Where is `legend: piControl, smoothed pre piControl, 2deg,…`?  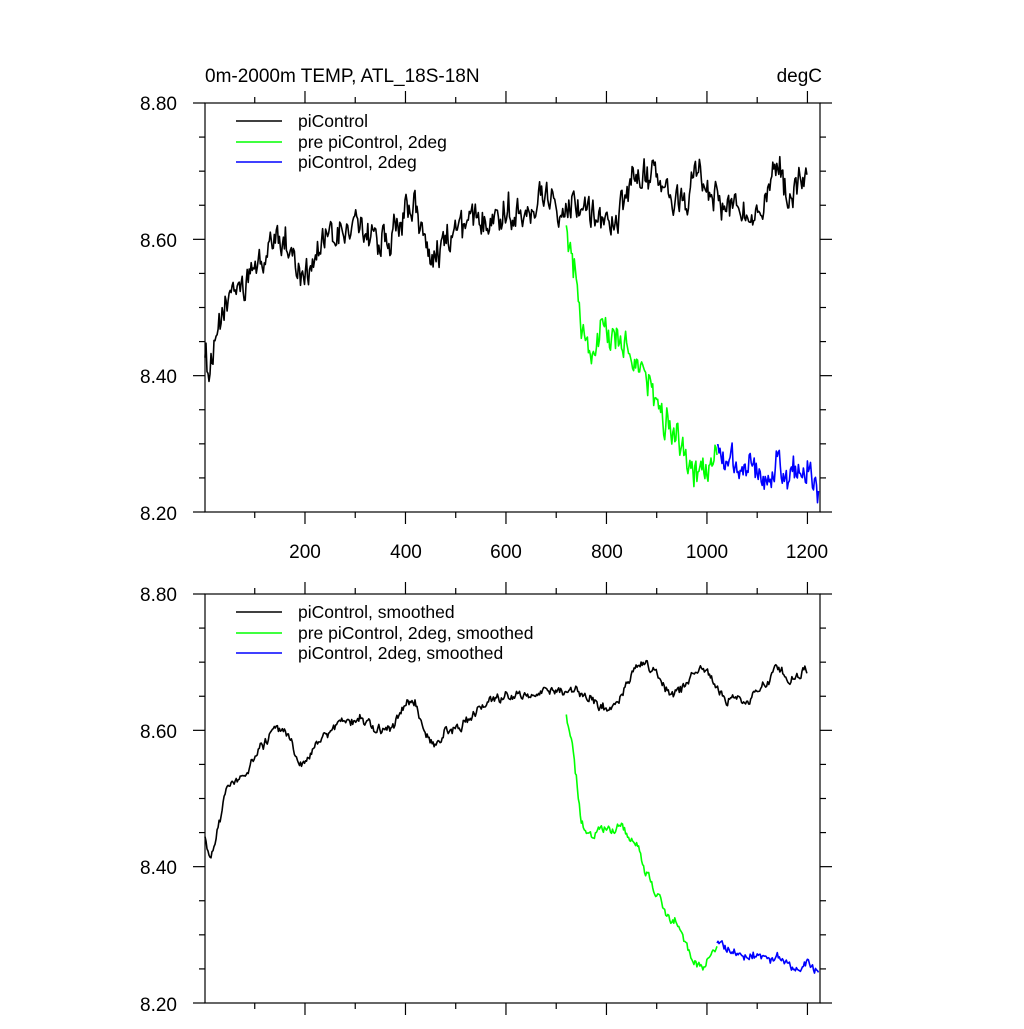
legend: piControl, smoothed pre piControl, 2deg,… is located at coordinates (384, 632).